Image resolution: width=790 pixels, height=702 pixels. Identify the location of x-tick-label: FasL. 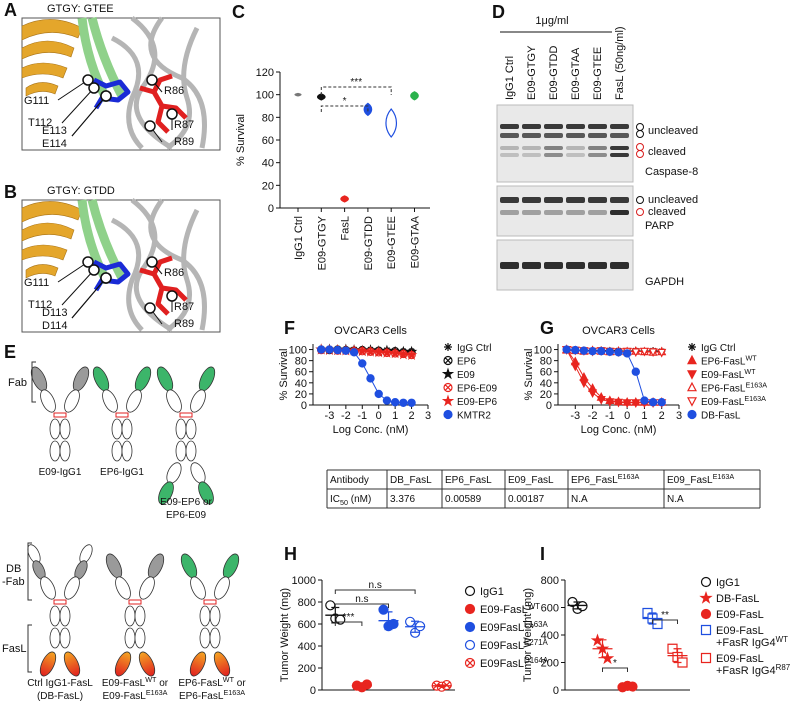
(346, 228).